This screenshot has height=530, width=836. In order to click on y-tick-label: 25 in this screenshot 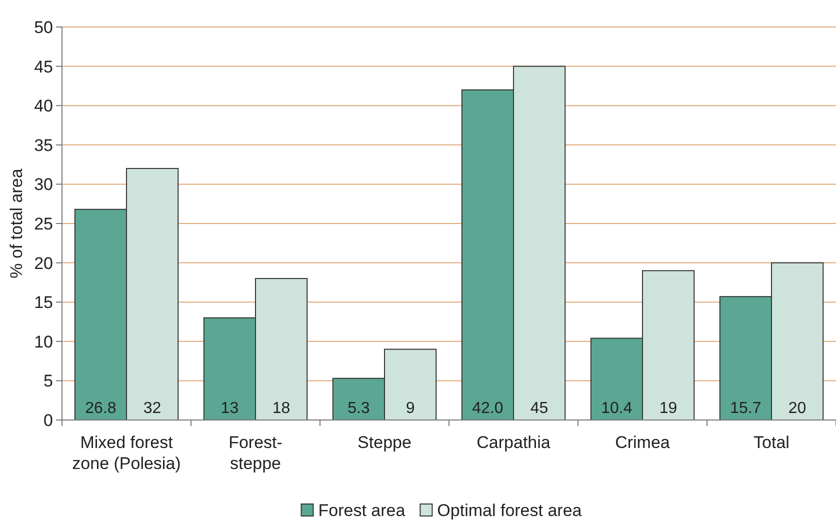, I will do `click(43, 224)`.